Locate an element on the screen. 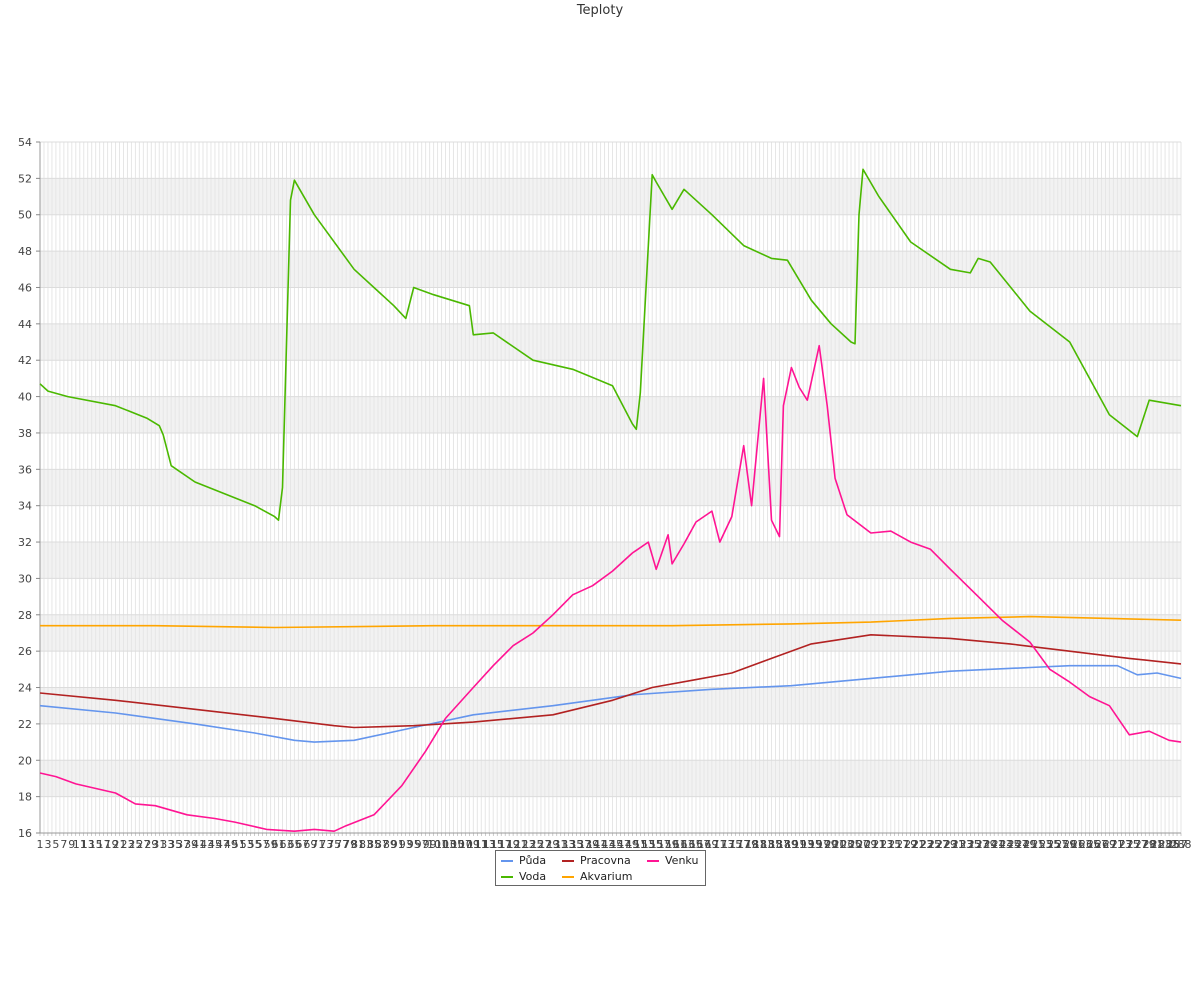 This screenshot has width=1200, height=1000. x-tick-label: 129 is located at coordinates (548, 844).